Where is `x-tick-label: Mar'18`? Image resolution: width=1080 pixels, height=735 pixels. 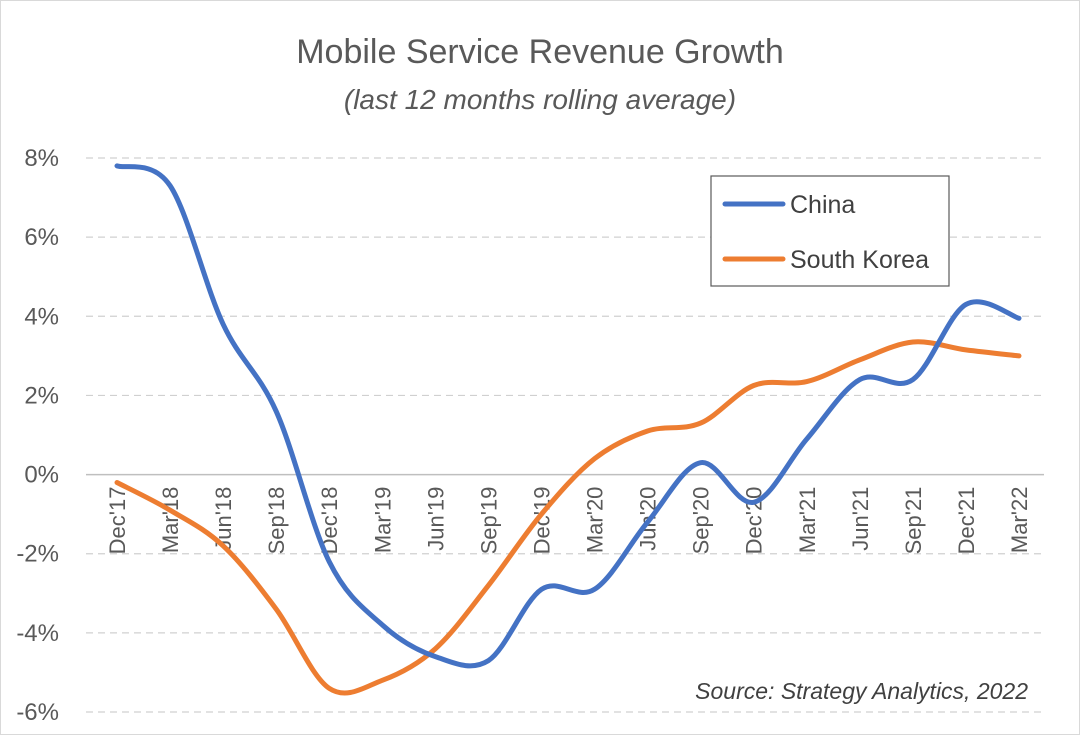
x-tick-label: Mar'18 is located at coordinates (170, 520).